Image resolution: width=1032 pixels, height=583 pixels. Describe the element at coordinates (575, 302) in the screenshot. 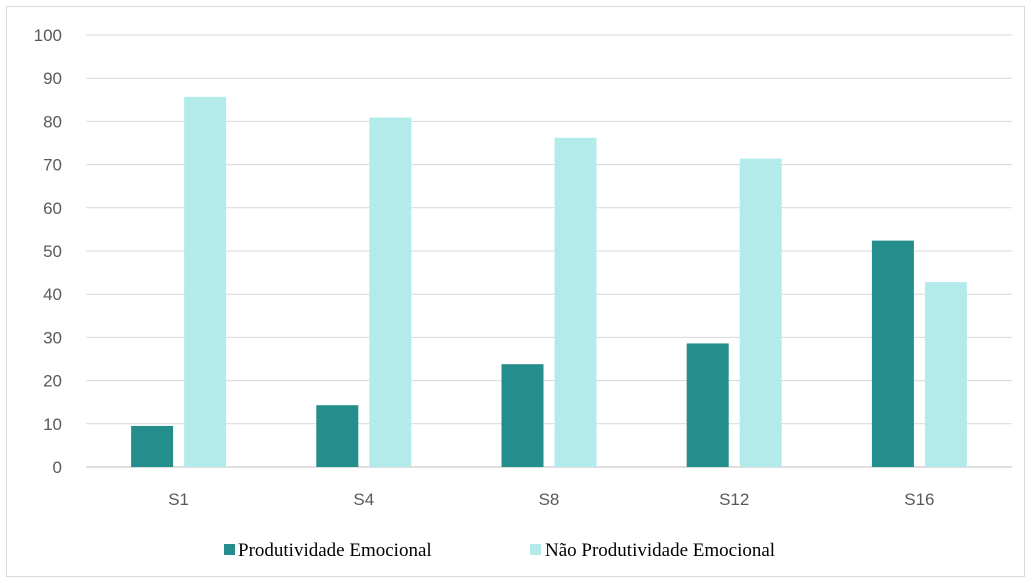

I see `bar-nao-produtividade-s8` at that location.